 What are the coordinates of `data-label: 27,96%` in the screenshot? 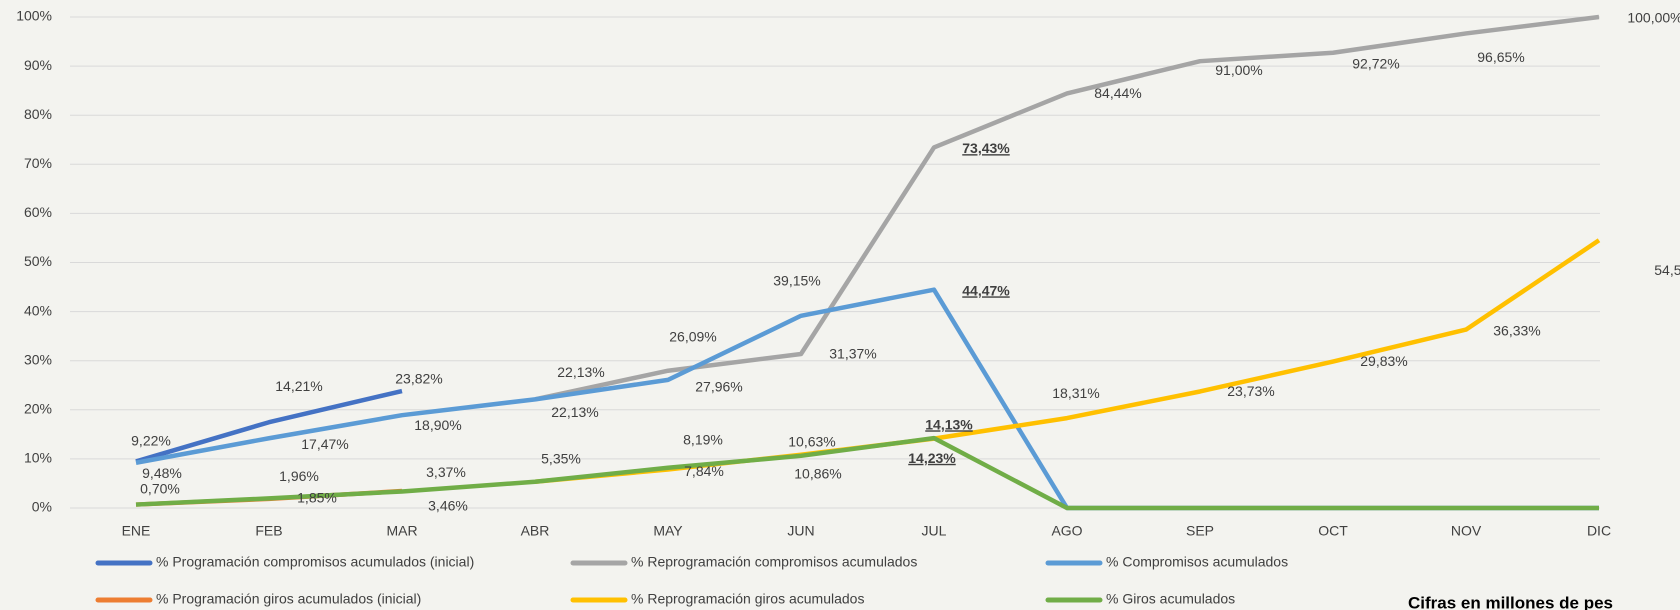 It's located at (718, 386).